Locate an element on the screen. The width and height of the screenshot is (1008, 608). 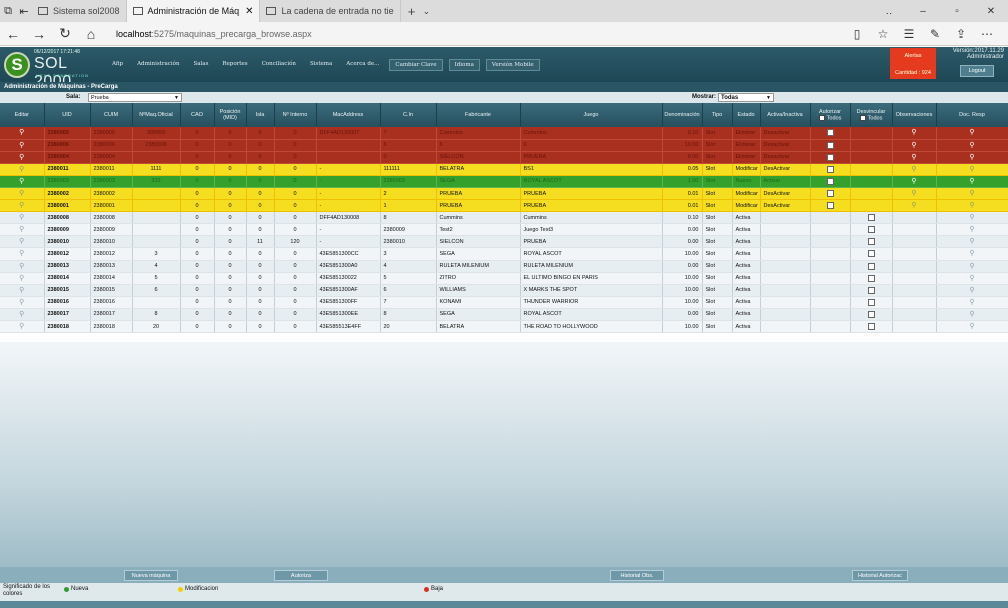
tab-manager-icon: ⧉ is located at coordinates (8, 10).